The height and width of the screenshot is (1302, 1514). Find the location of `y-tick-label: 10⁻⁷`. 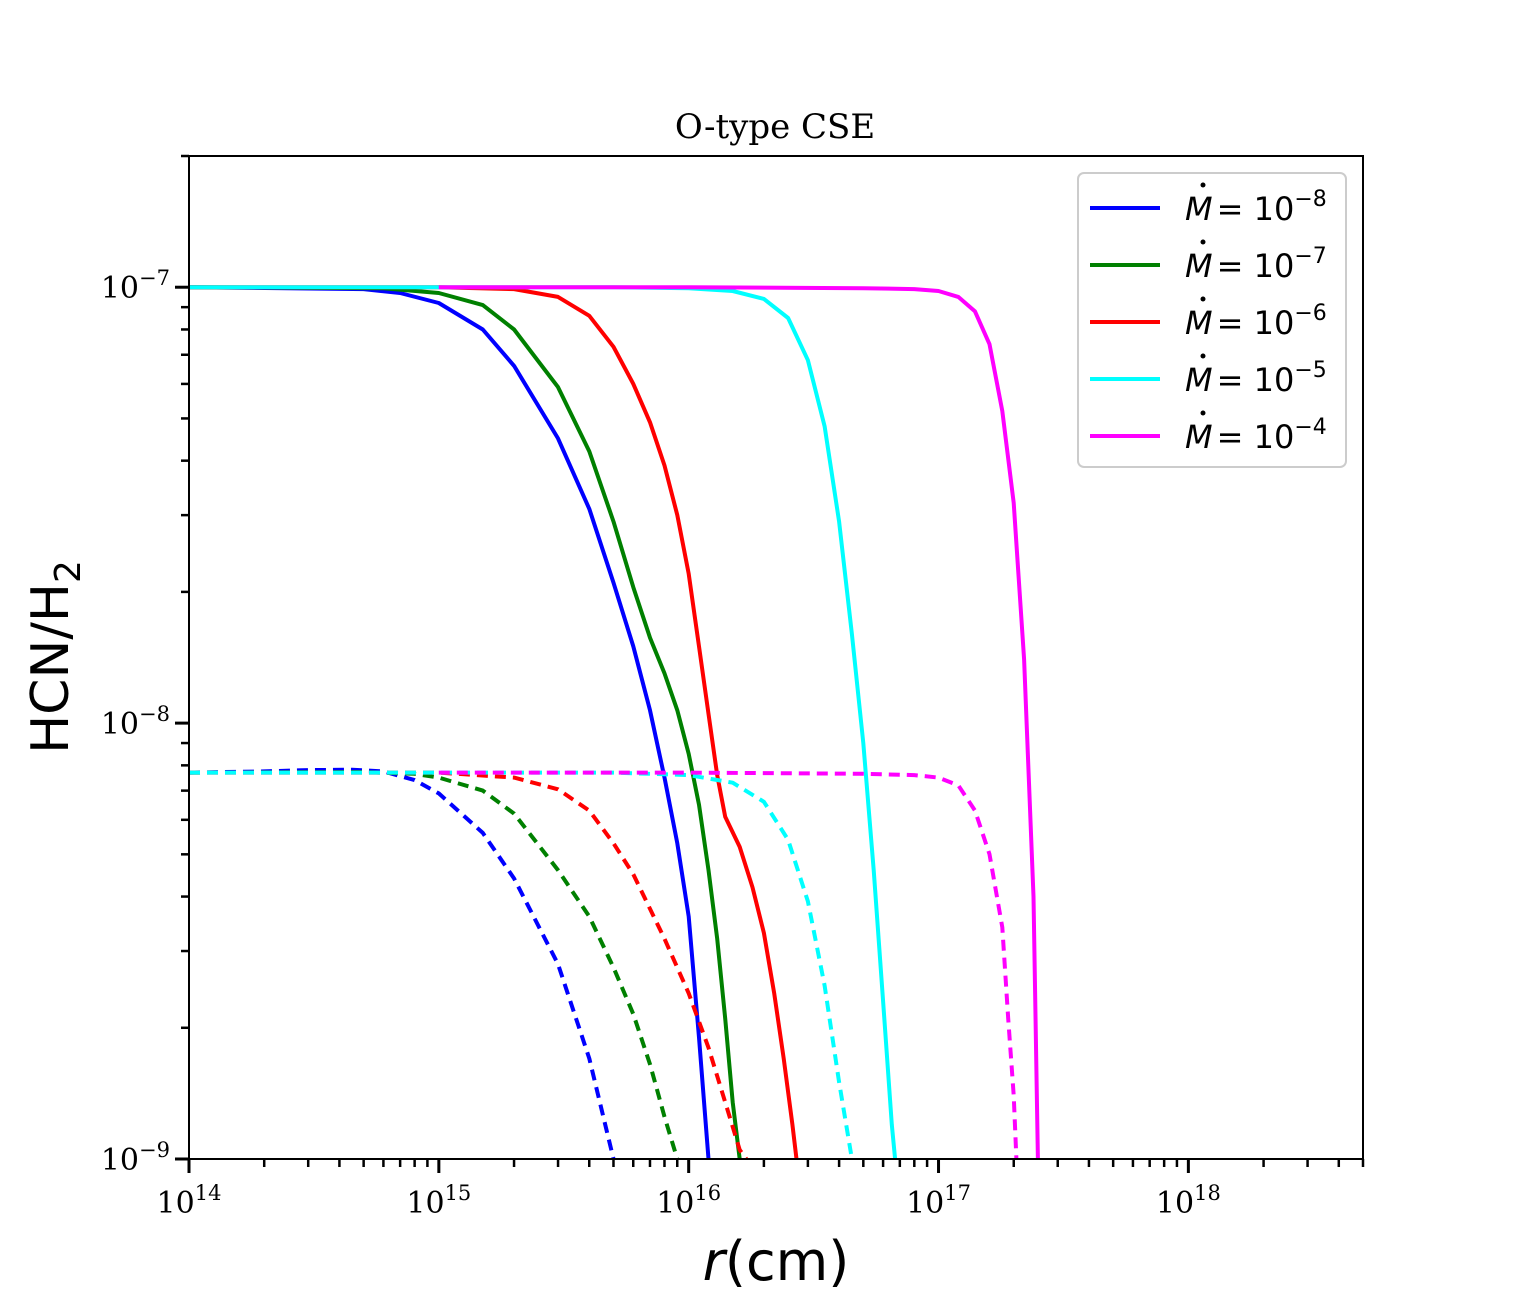

y-tick-label: 10⁻⁷ is located at coordinates (135, 286).